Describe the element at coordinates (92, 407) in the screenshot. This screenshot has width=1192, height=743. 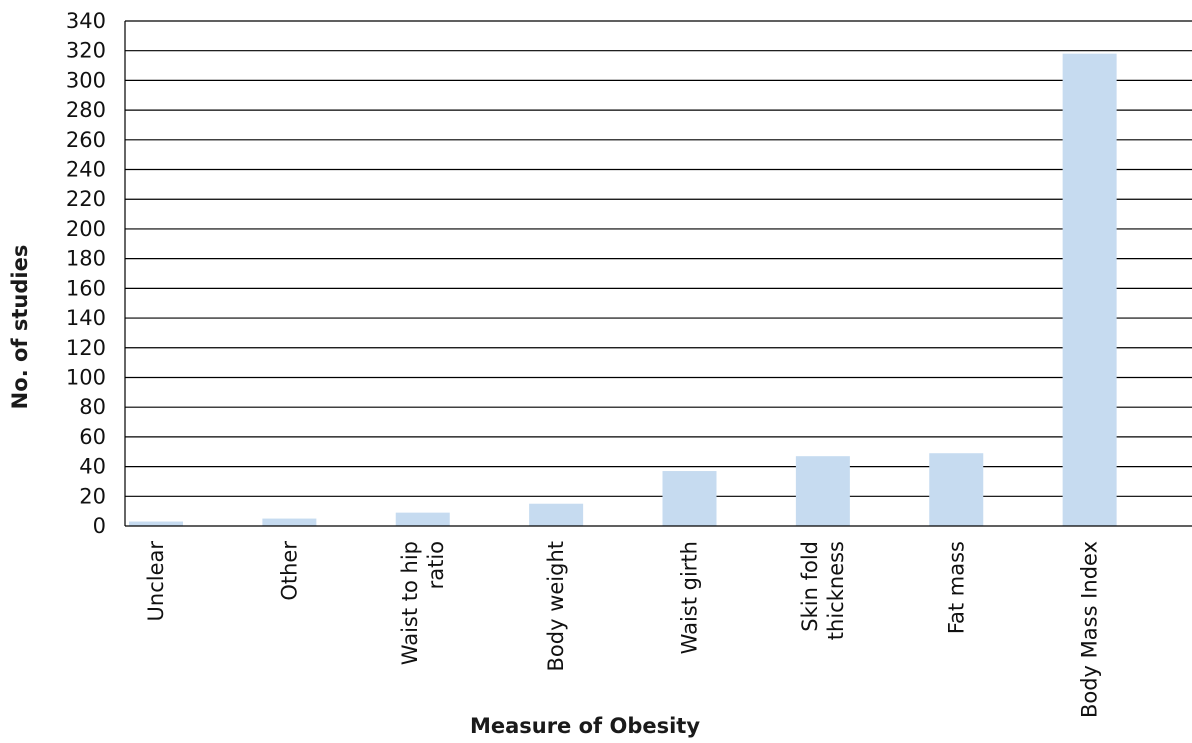
I see `y-tick-label: 80` at that location.